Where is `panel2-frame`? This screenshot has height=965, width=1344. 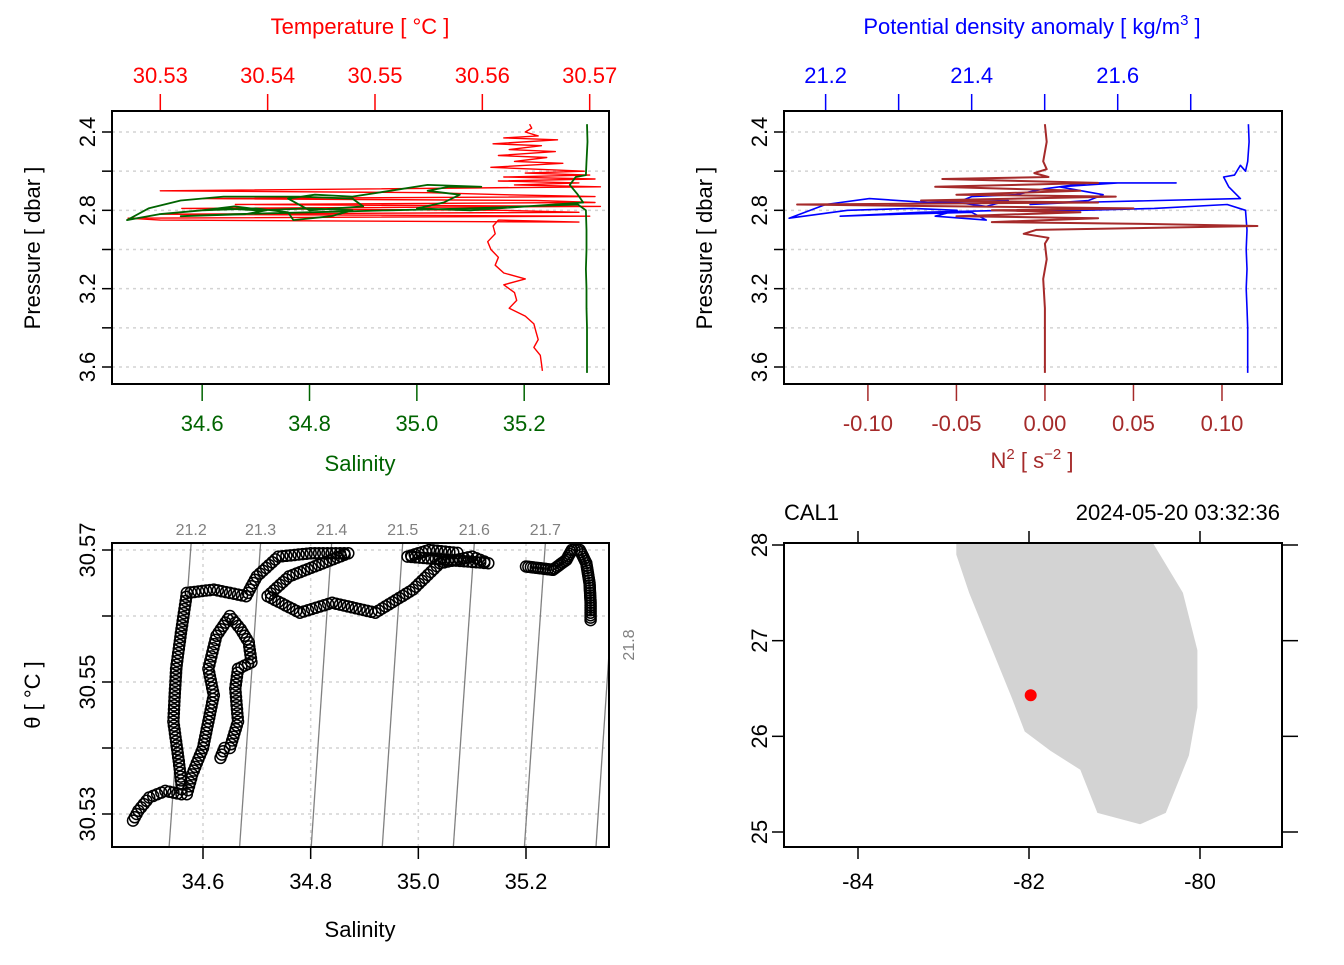 panel2-frame is located at coordinates (1033, 247).